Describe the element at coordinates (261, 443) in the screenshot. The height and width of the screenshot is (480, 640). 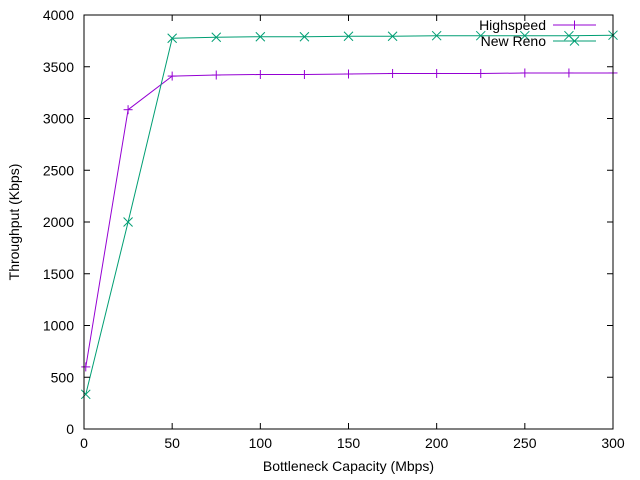
I see `x-tick-label: 100` at that location.